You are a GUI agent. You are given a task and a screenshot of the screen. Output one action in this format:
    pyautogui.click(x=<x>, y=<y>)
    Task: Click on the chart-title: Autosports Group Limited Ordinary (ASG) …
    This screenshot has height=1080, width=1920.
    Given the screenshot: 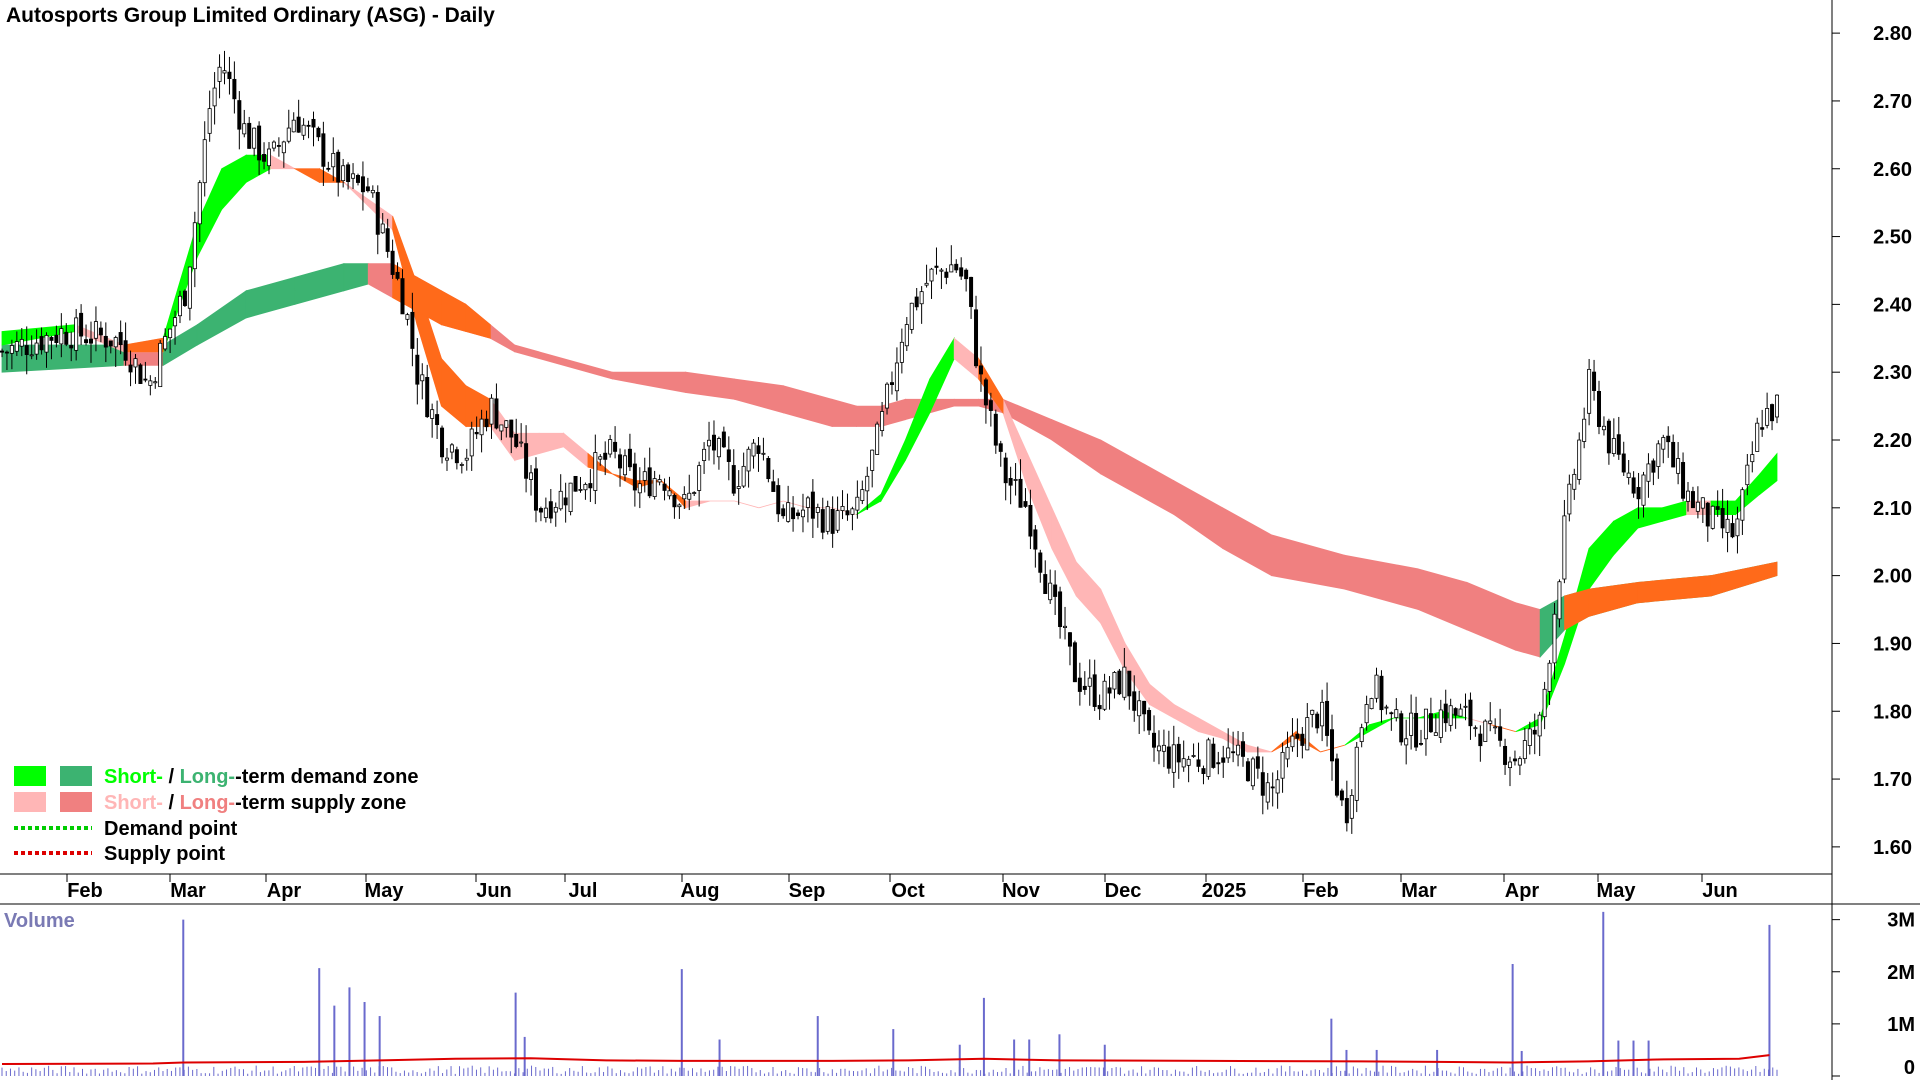 What is the action you would take?
    pyautogui.click(x=250, y=15)
    